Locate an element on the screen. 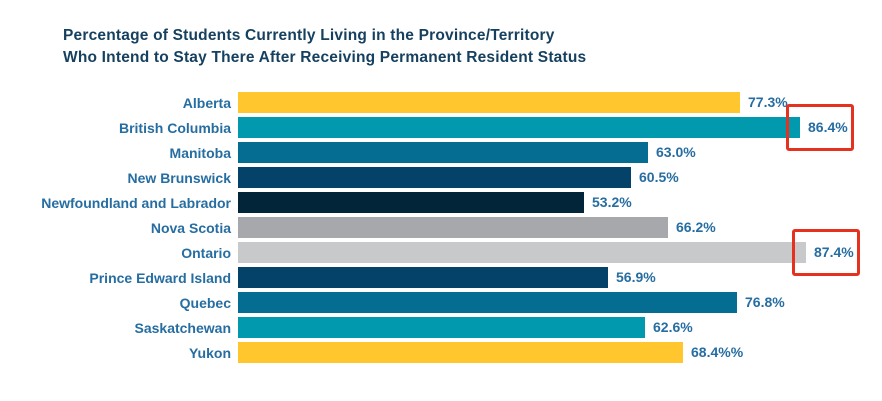 The image size is (882, 401). chart-row-yukon: Yukon 68.4%% is located at coordinates (441, 352).